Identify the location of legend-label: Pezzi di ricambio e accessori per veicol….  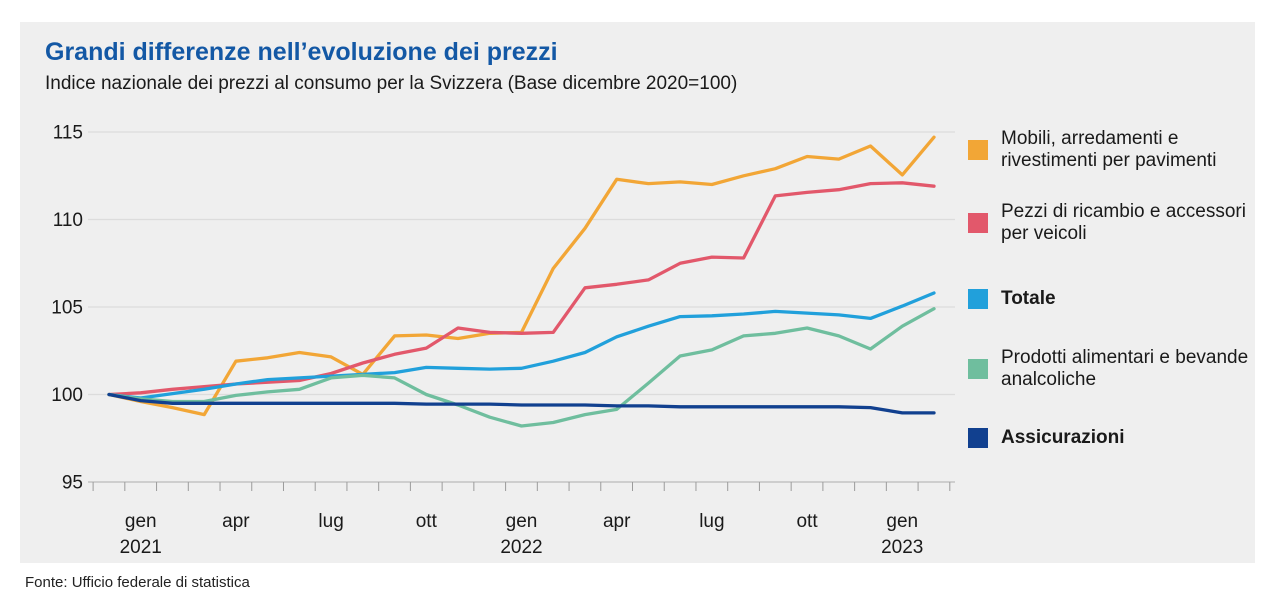
(1123, 222).